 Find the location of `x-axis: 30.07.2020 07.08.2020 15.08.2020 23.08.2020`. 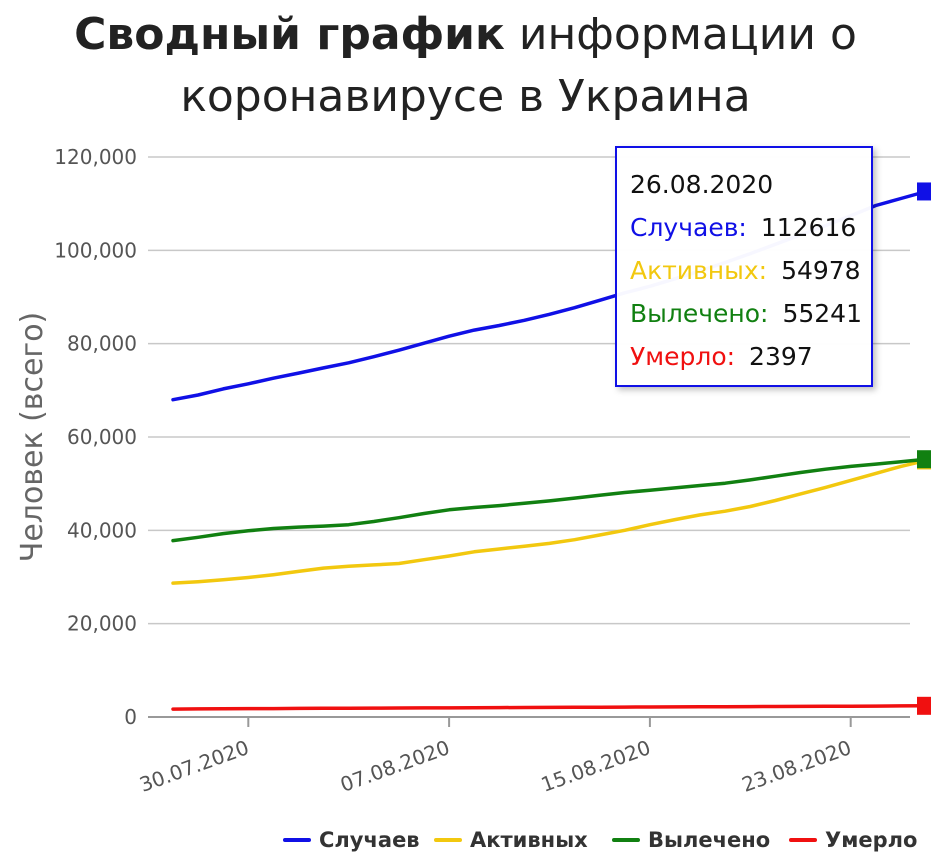

x-axis: 30.07.2020 07.08.2020 15.08.2020 23.08.2020 is located at coordinates (495, 757).